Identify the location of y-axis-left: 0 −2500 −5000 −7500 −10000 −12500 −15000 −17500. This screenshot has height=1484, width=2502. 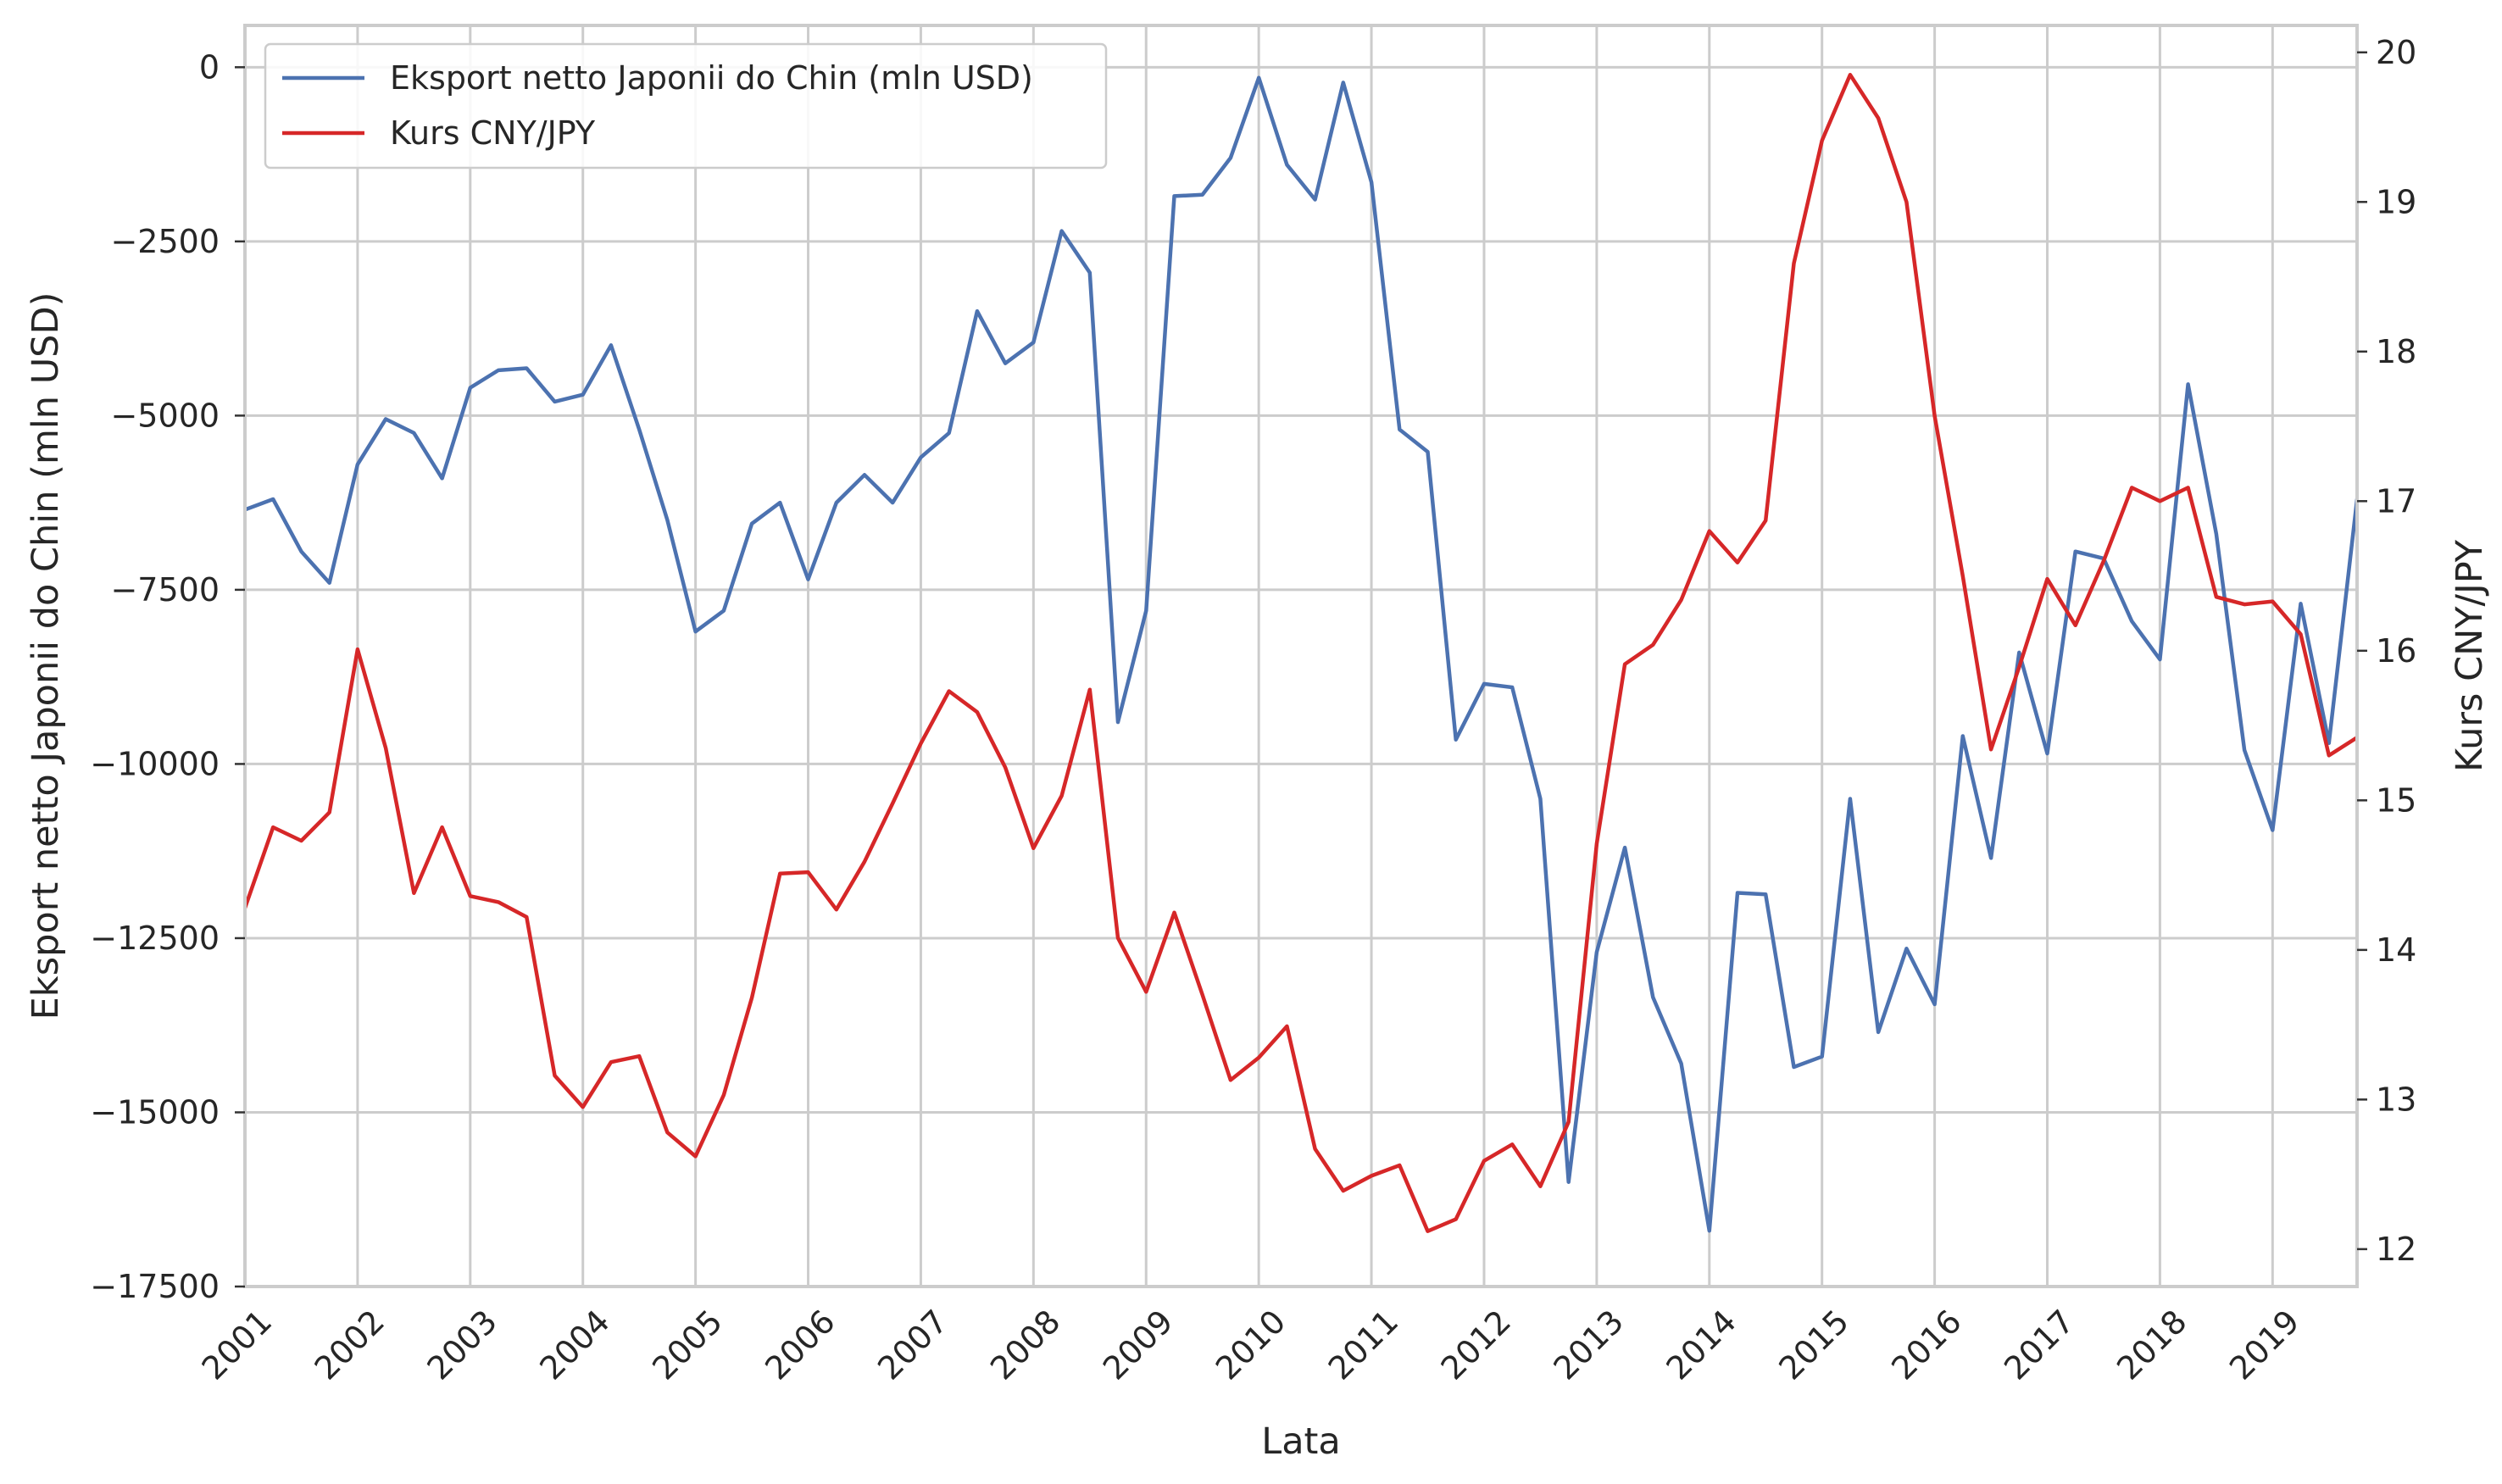
(167, 677).